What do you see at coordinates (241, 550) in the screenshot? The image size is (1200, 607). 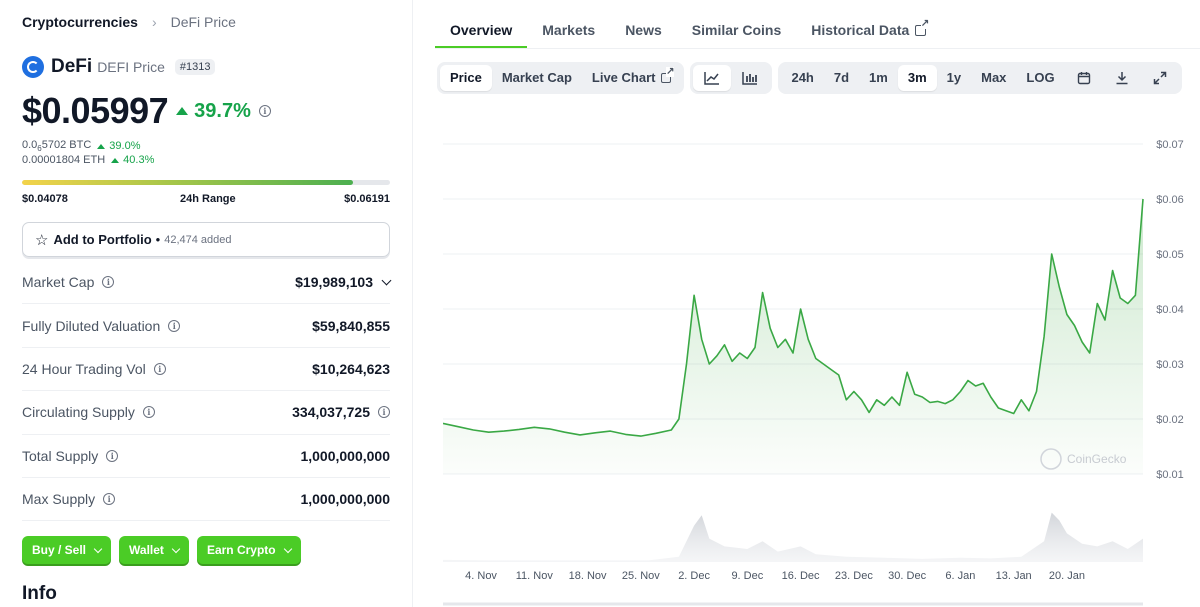 I see `earn-crypto-label: Earn Crypto` at bounding box center [241, 550].